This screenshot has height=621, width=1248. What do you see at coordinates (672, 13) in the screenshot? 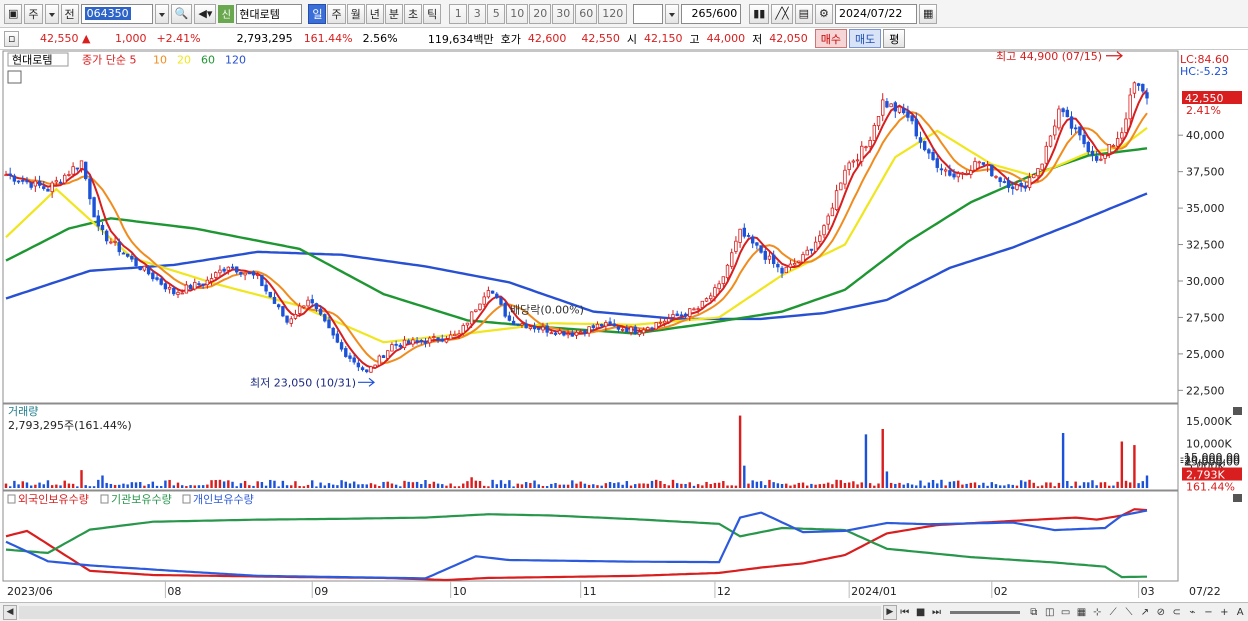
I see `interval-dropdown` at bounding box center [672, 13].